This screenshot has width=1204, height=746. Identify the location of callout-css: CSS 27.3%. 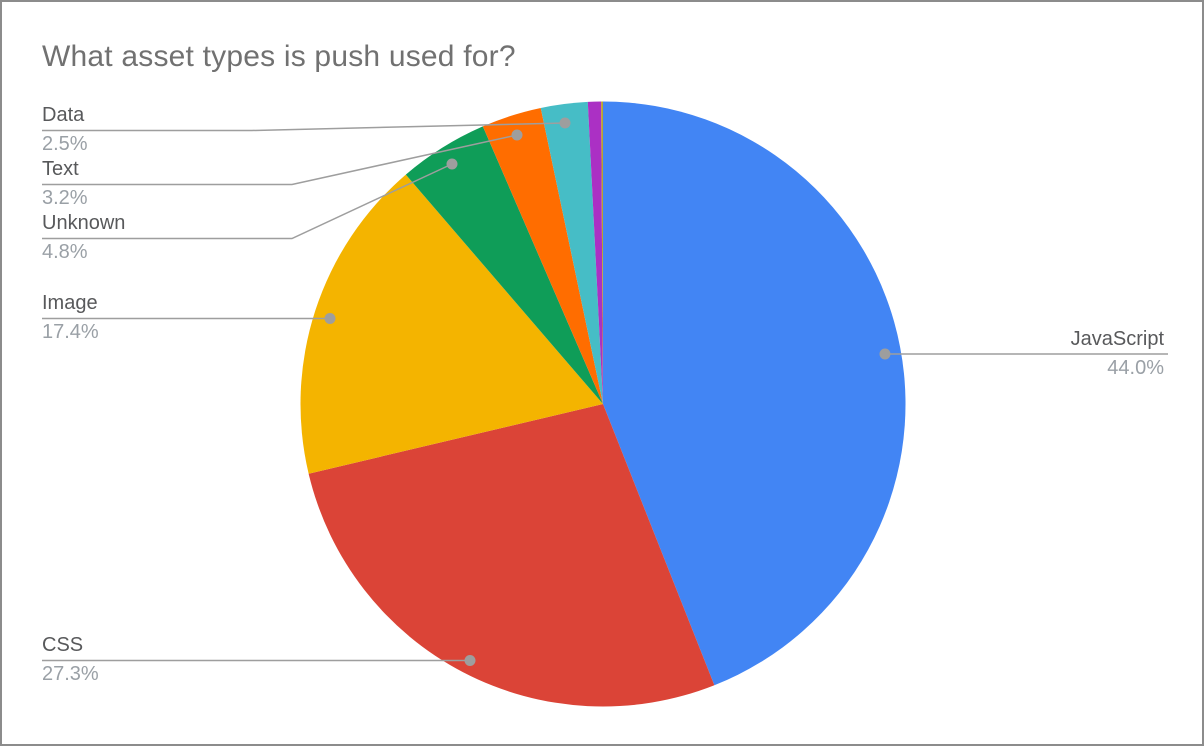
(70, 660).